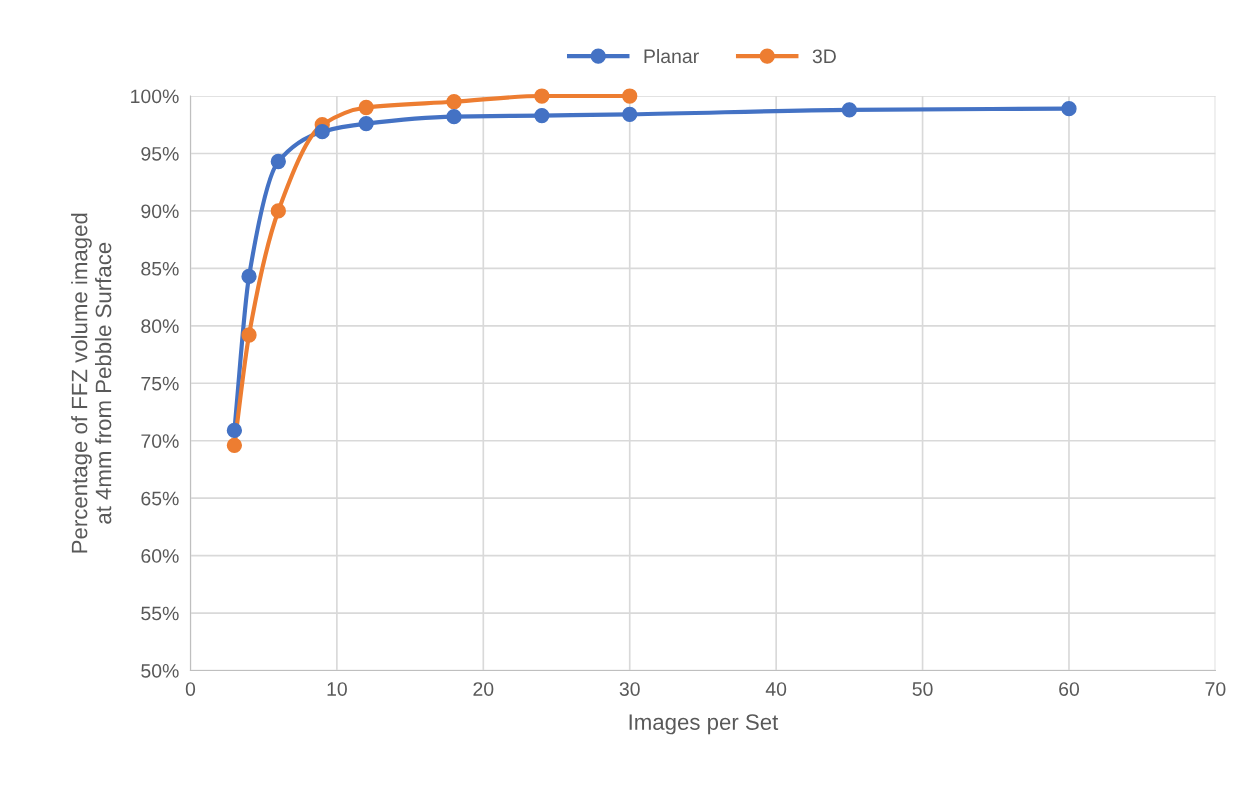  Describe the element at coordinates (160, 326) in the screenshot. I see `y-tick-label: 80%` at that location.